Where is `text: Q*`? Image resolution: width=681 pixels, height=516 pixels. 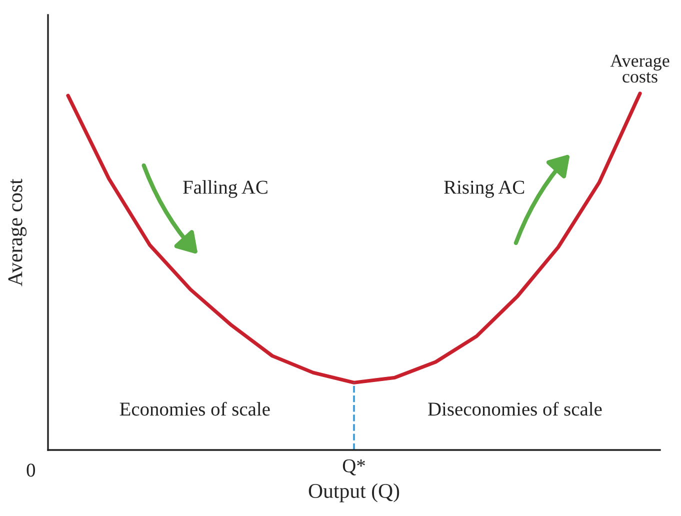 text: Q* is located at coordinates (353, 467).